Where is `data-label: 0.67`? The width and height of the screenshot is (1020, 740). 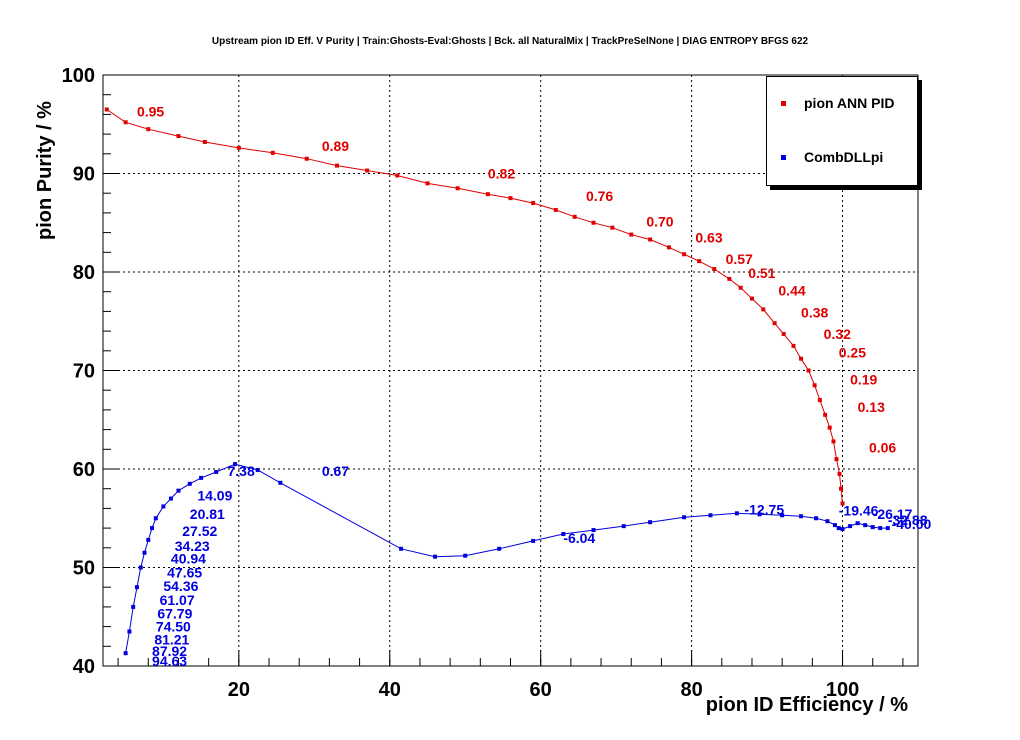 data-label: 0.67 is located at coordinates (335, 471).